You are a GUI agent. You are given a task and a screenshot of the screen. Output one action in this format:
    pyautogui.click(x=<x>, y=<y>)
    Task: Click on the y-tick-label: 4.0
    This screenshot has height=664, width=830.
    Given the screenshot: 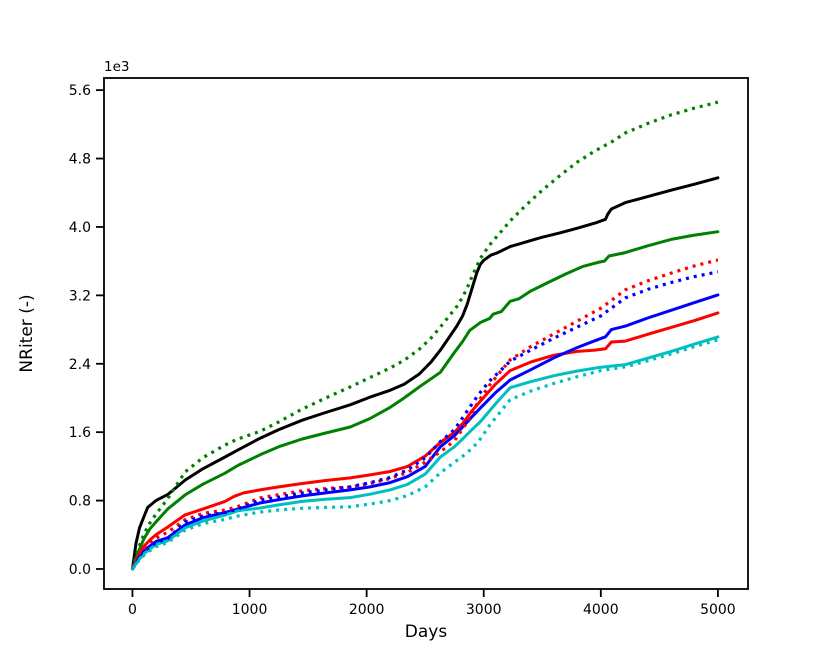 What is the action you would take?
    pyautogui.click(x=80, y=228)
    